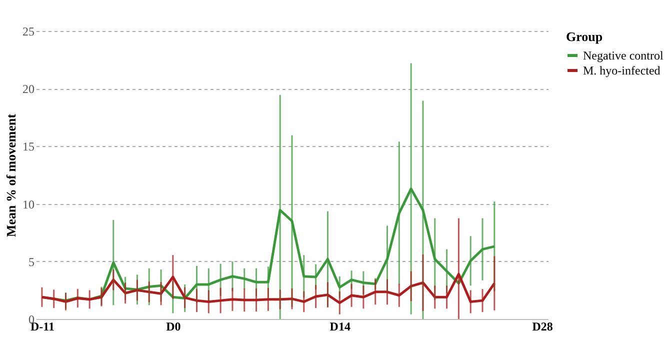  I want to click on legend-label: Negative control, so click(623, 55).